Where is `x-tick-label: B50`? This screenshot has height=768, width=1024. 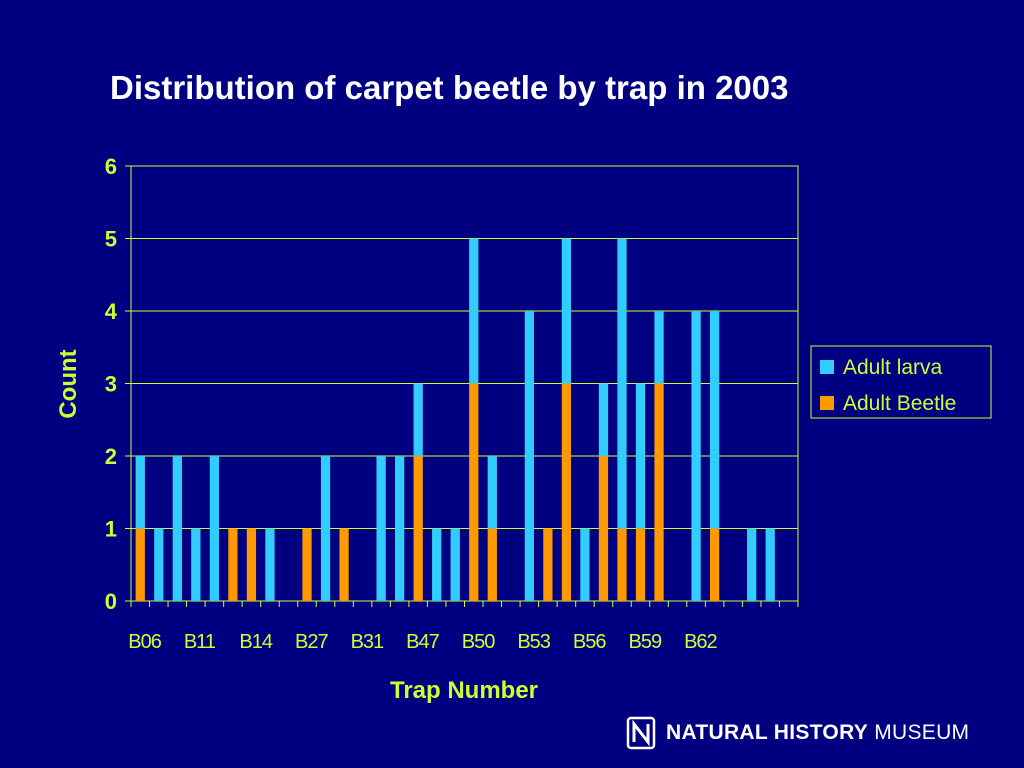
x-tick-label: B50 is located at coordinates (478, 642).